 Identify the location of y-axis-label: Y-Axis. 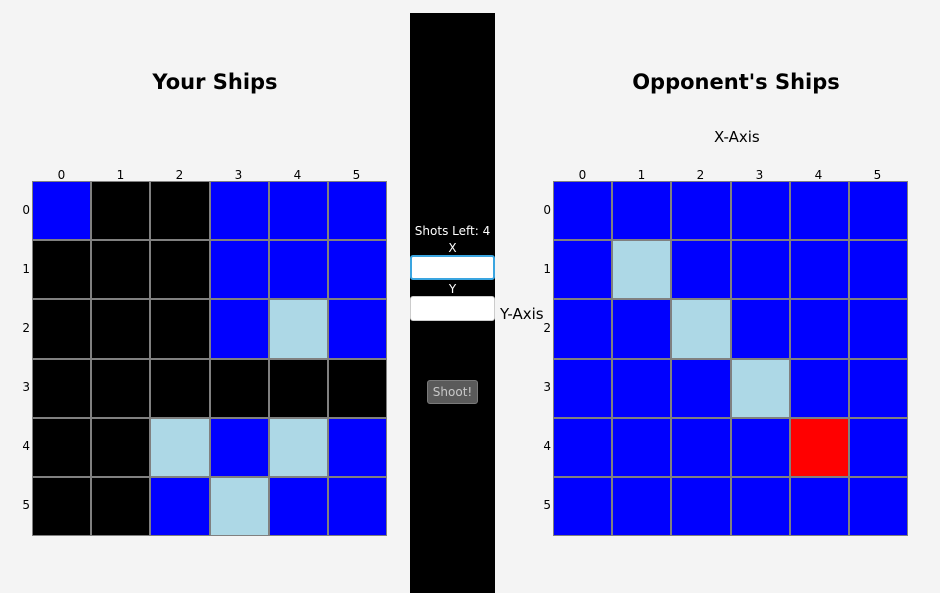
(522, 314).